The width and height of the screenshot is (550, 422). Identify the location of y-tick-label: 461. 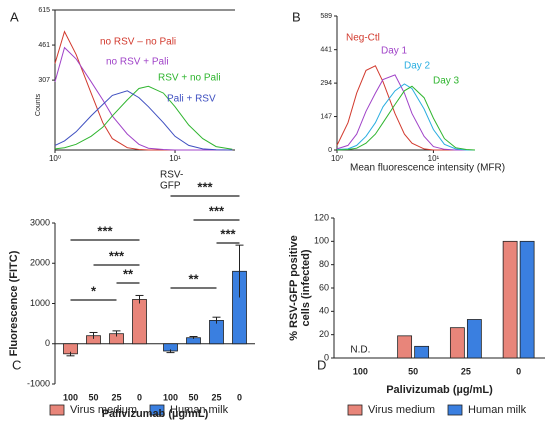
(44, 45).